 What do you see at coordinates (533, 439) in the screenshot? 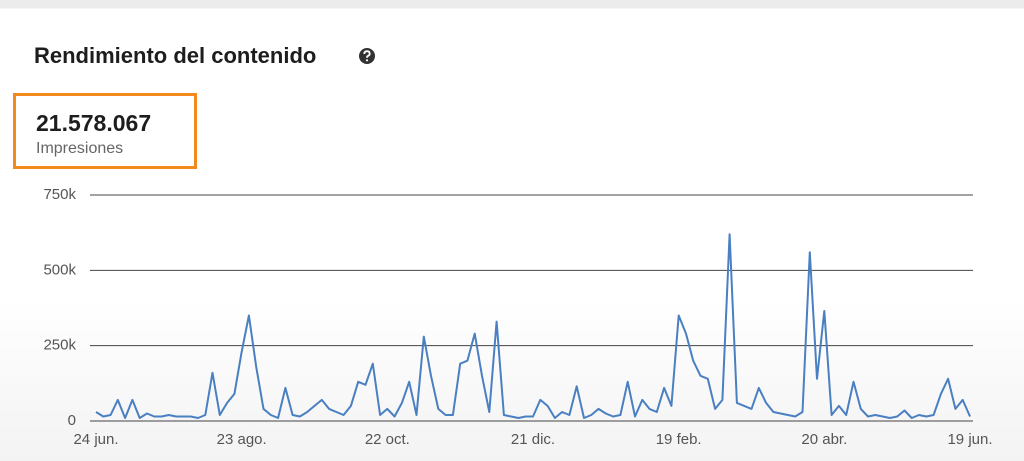
I see `x-tick-label: 21 dic.` at bounding box center [533, 439].